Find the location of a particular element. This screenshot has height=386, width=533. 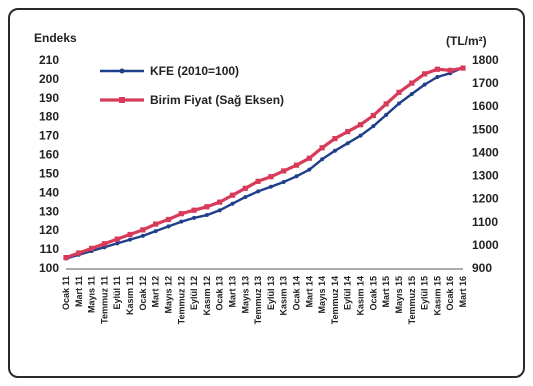

x-tick-label: Kasım 12 is located at coordinates (207, 296).